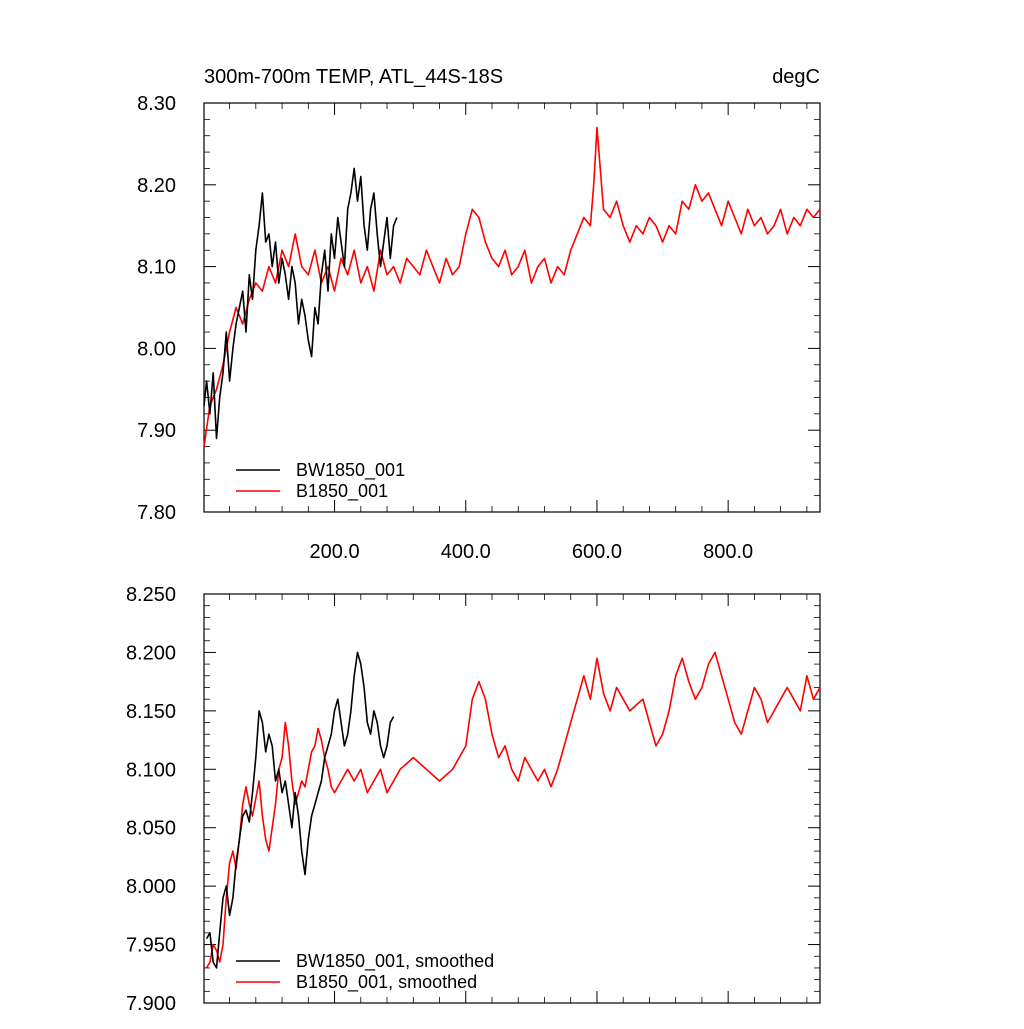 Image resolution: width=1024 pixels, height=1029 pixels. Describe the element at coordinates (466, 552) in the screenshot. I see `x-tick-label: 400.0` at that location.